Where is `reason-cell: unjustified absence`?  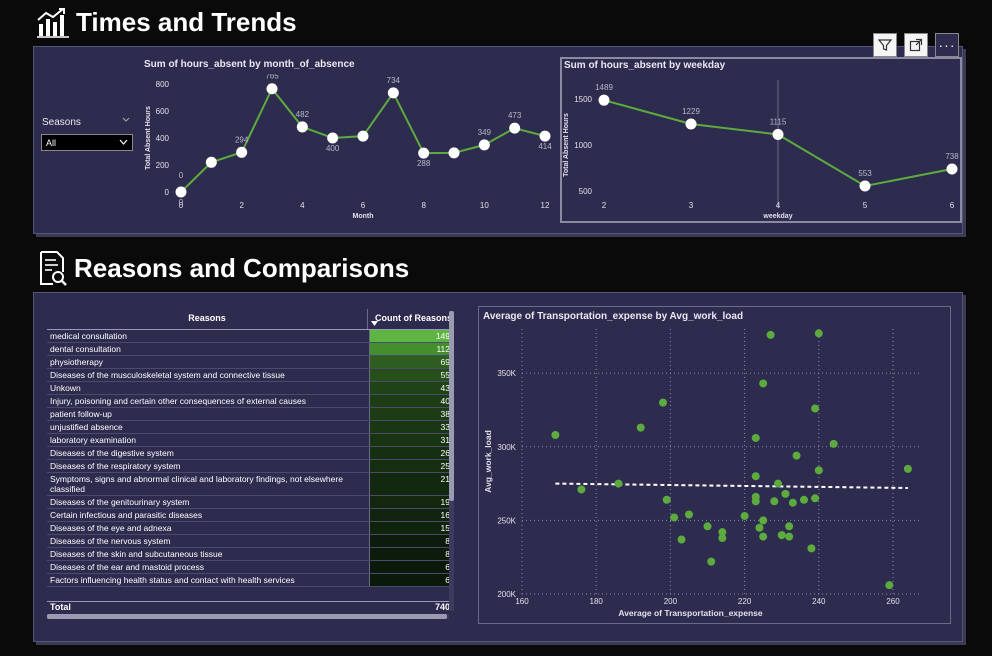
reason-cell: unjustified absence is located at coordinates (208, 427).